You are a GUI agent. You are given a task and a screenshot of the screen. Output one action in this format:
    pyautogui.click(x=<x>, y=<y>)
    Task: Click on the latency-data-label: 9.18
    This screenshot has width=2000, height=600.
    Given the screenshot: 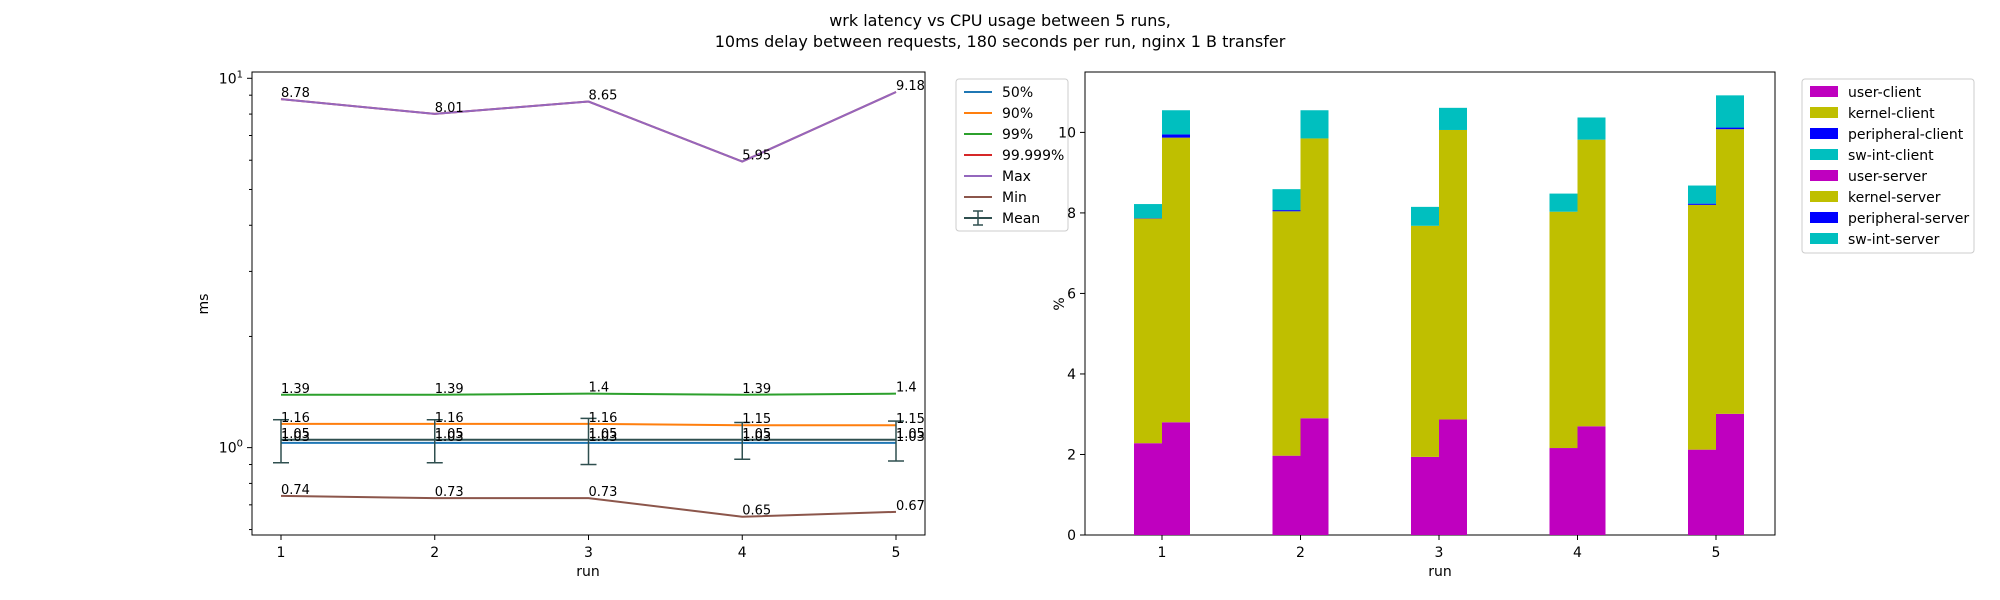 What is the action you would take?
    pyautogui.click(x=910, y=86)
    